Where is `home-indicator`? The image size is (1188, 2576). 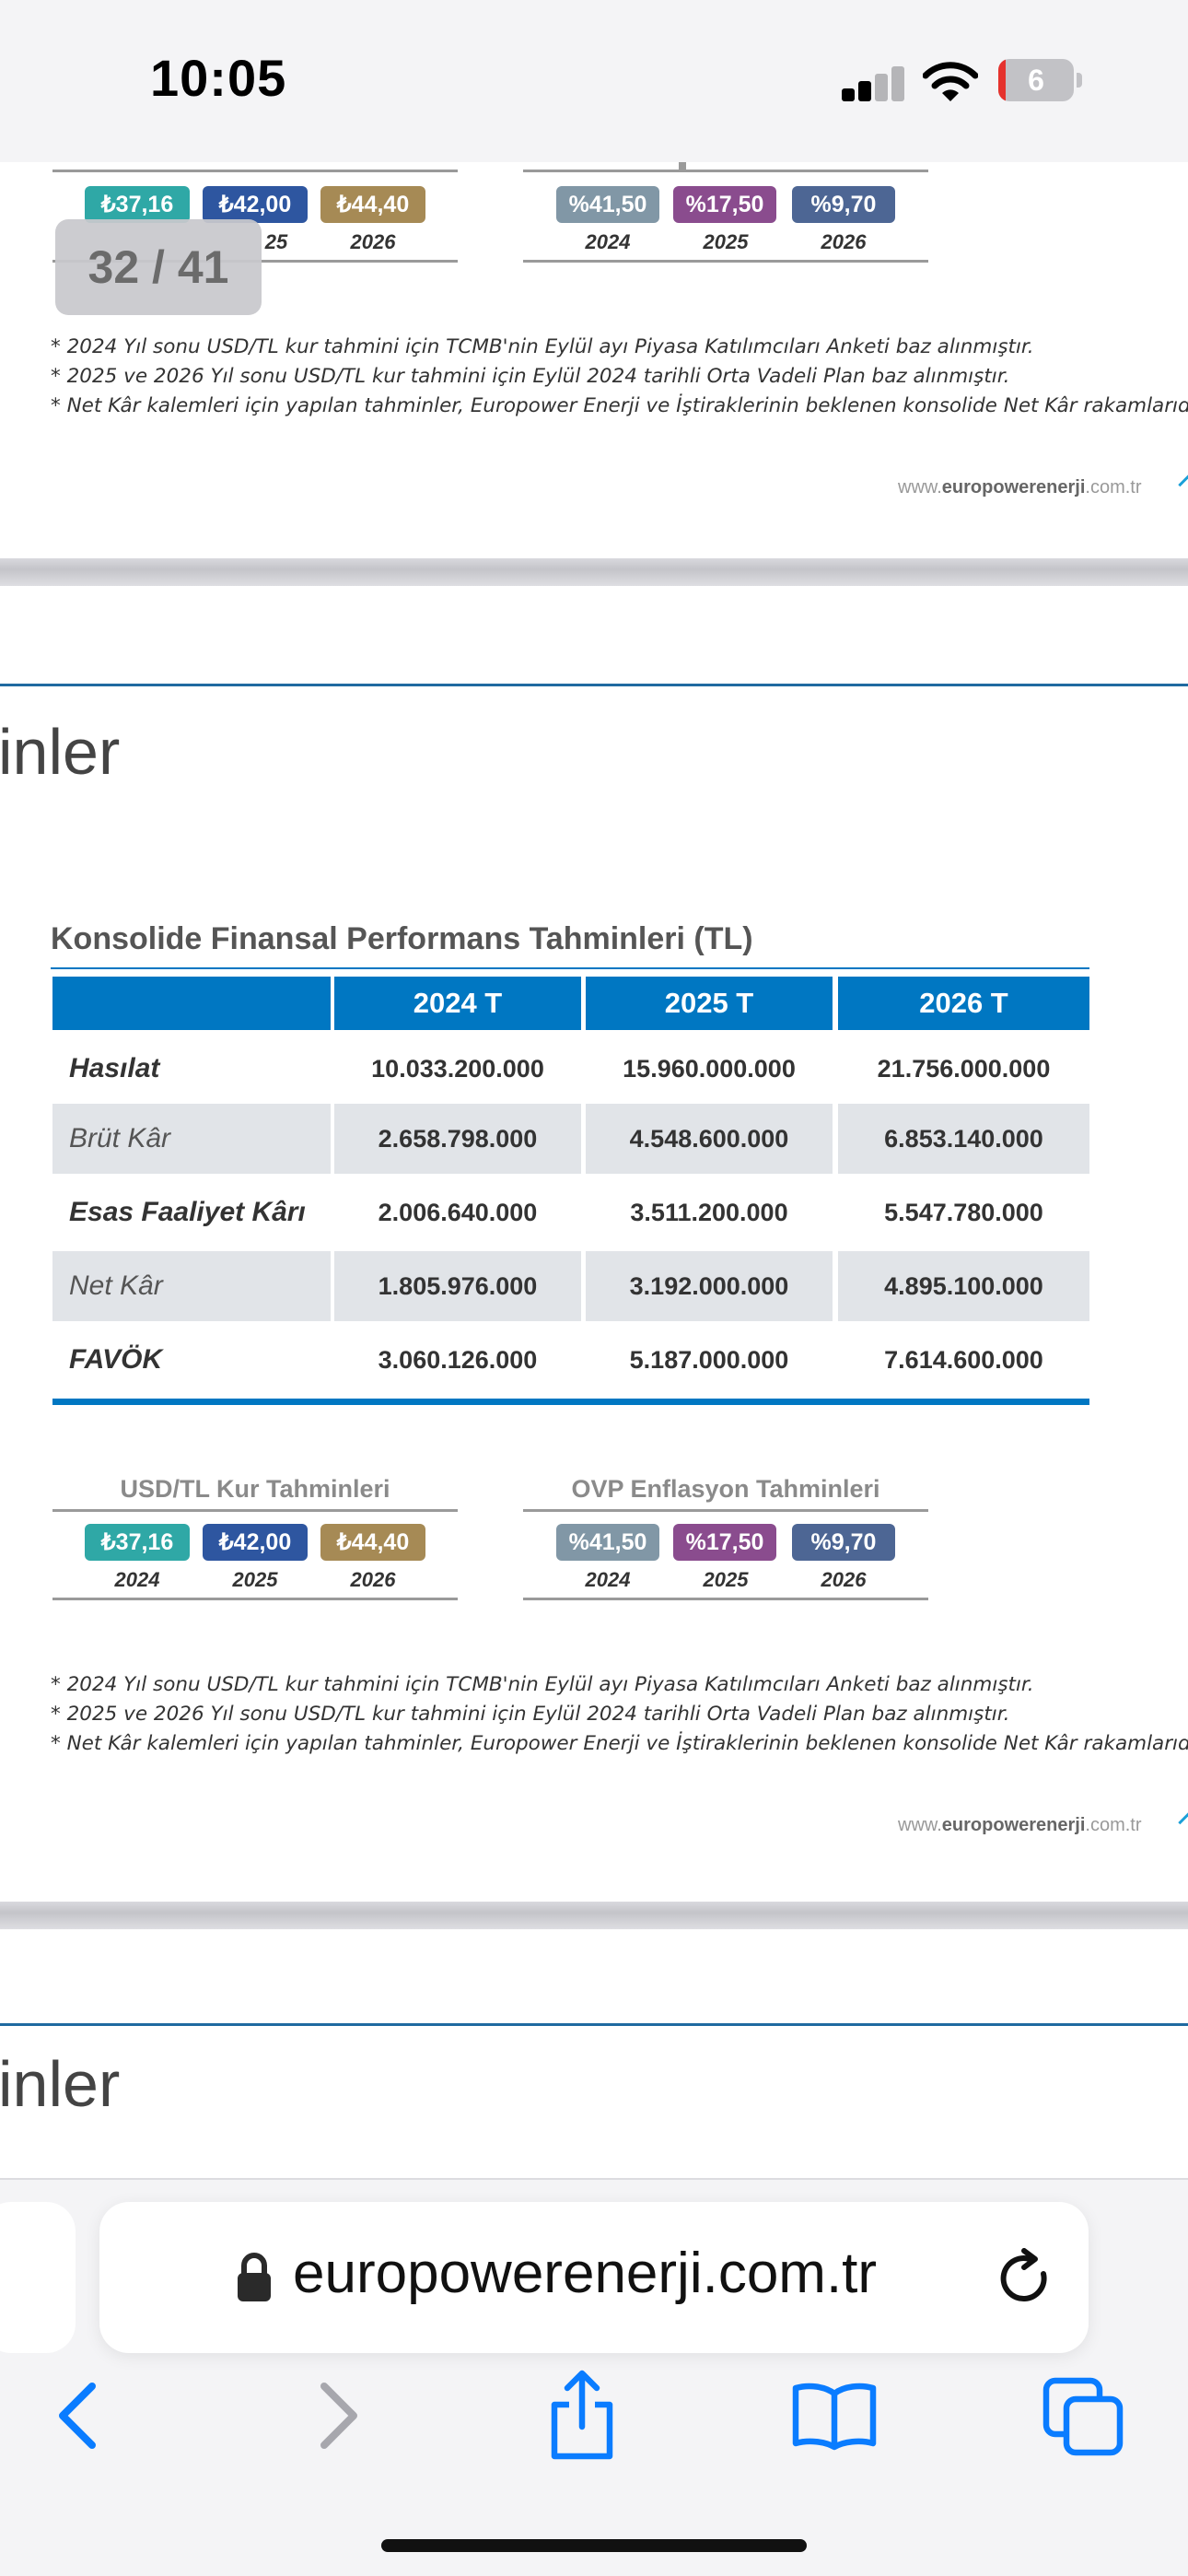 home-indicator is located at coordinates (594, 2545).